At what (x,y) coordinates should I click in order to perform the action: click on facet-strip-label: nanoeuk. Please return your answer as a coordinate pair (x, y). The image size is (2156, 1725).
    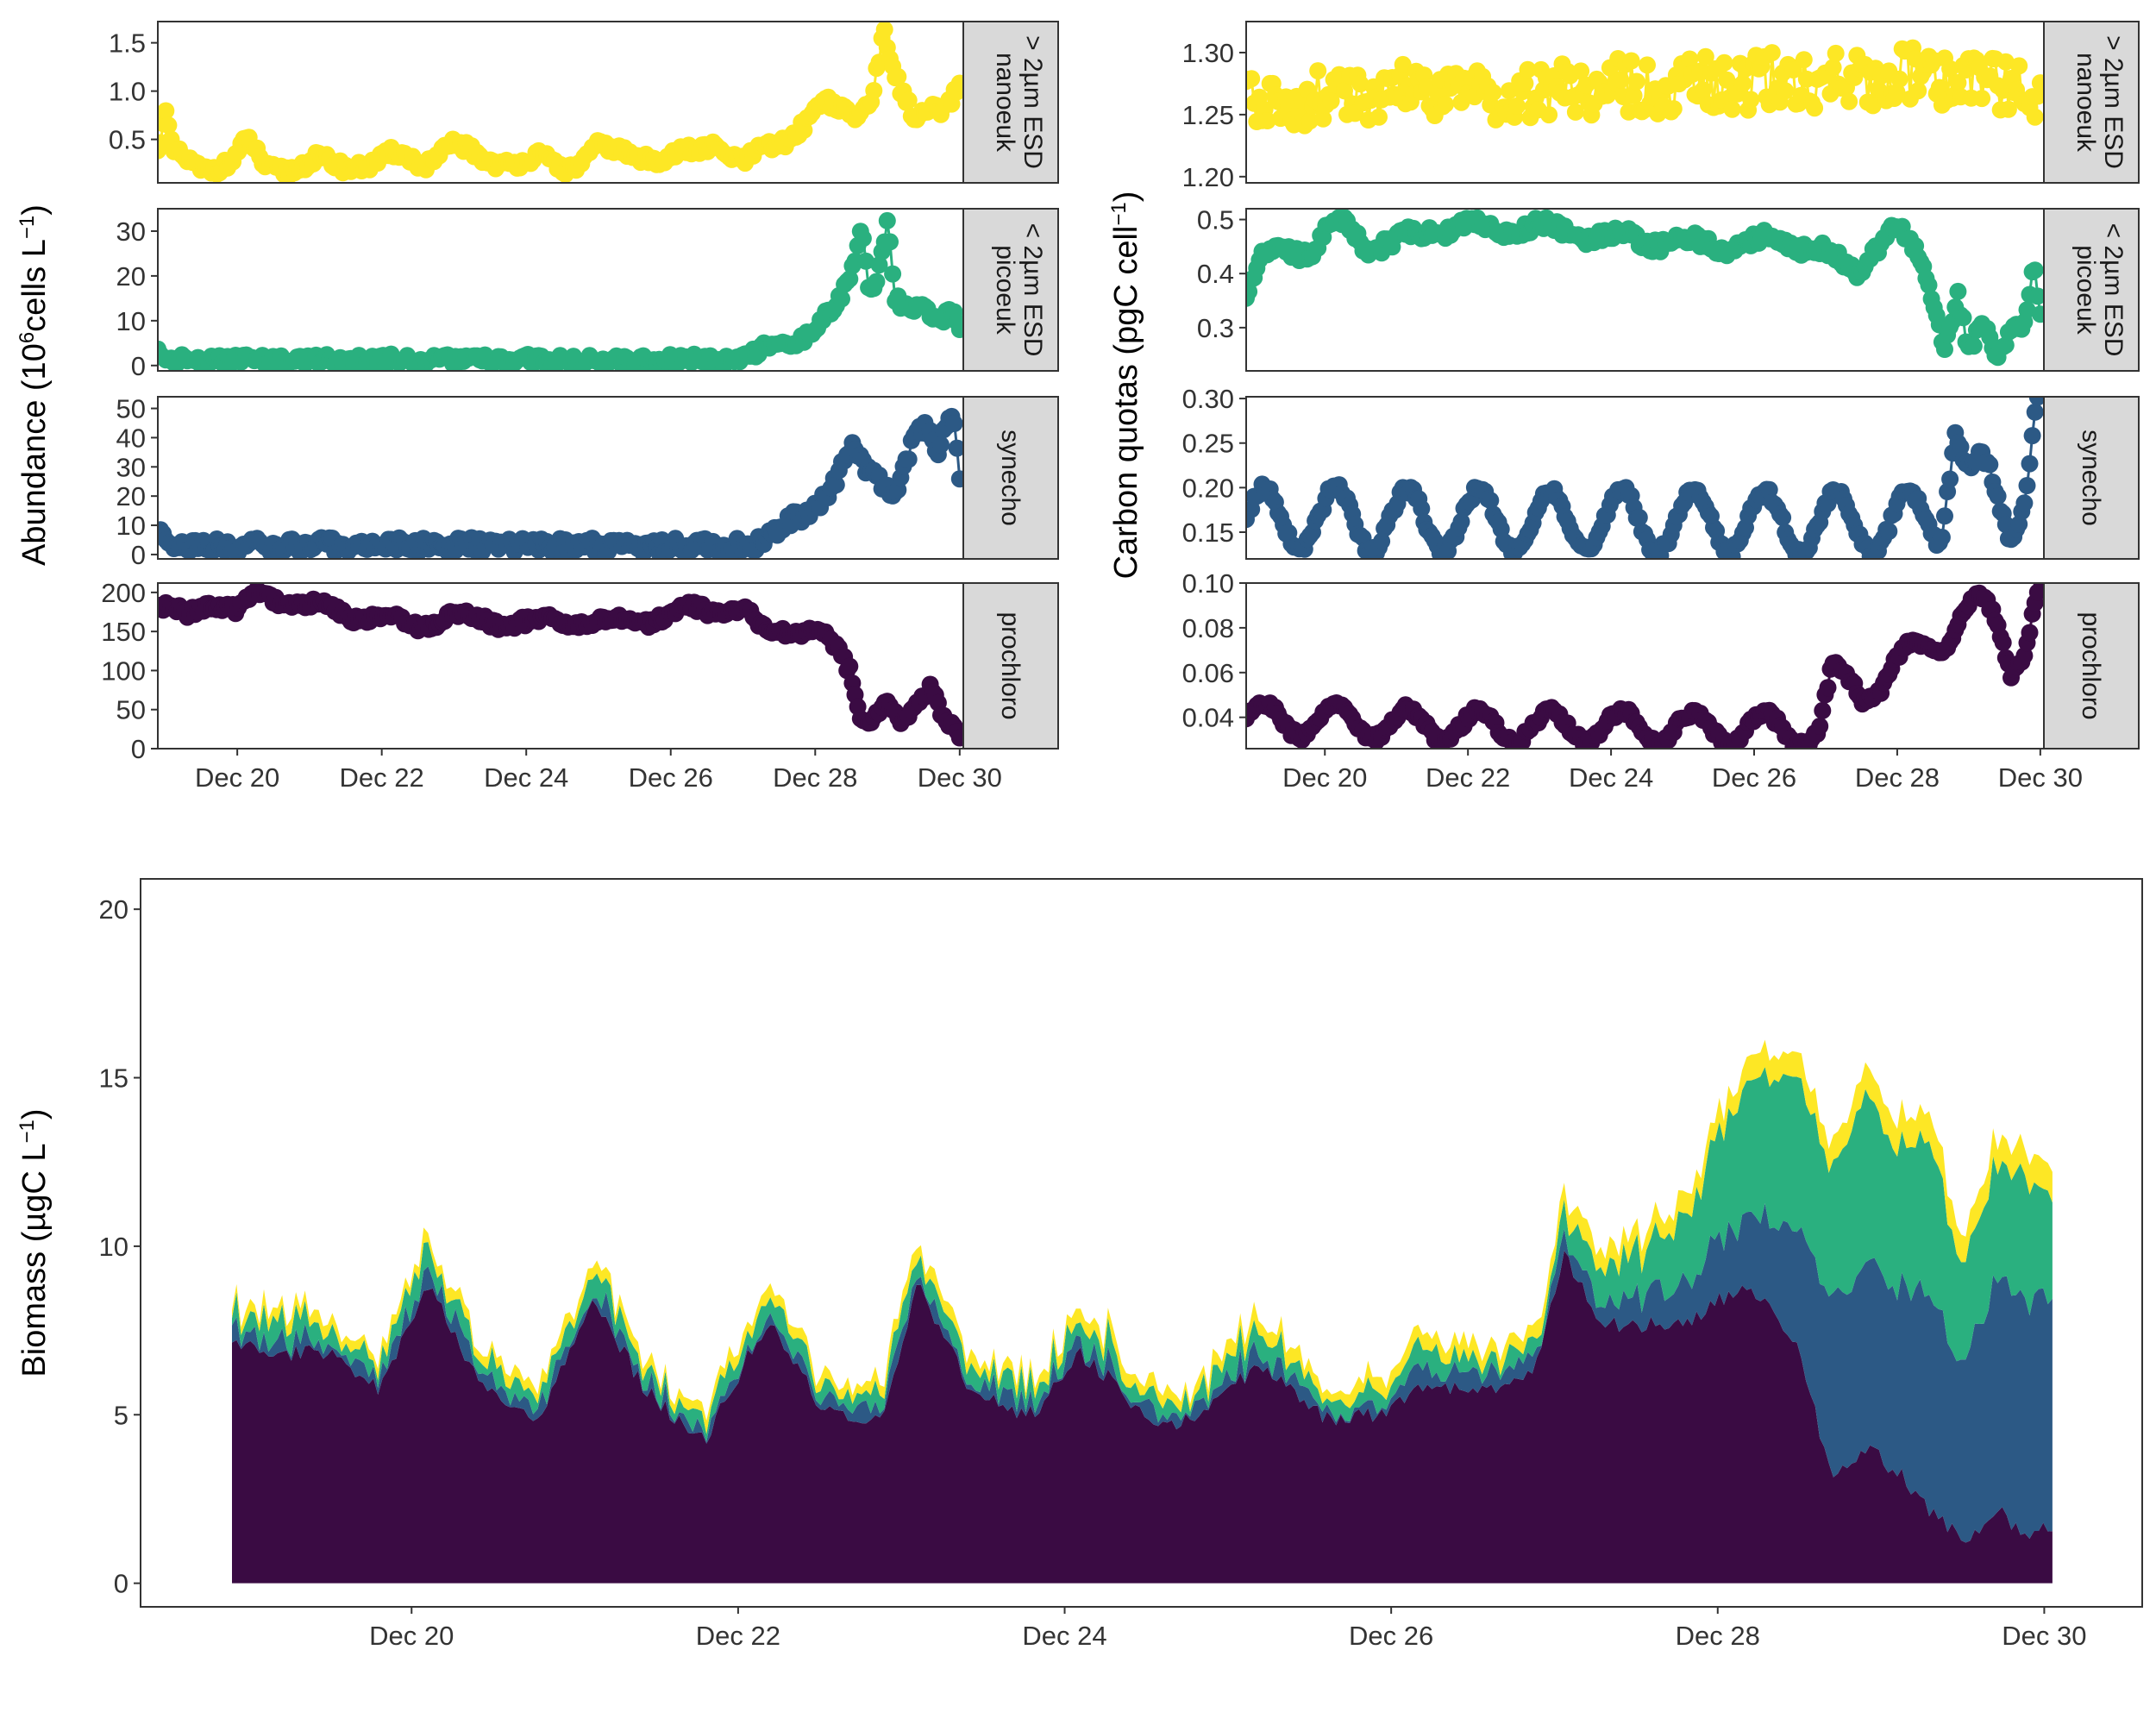
    Looking at the image, I should click on (2085, 103).